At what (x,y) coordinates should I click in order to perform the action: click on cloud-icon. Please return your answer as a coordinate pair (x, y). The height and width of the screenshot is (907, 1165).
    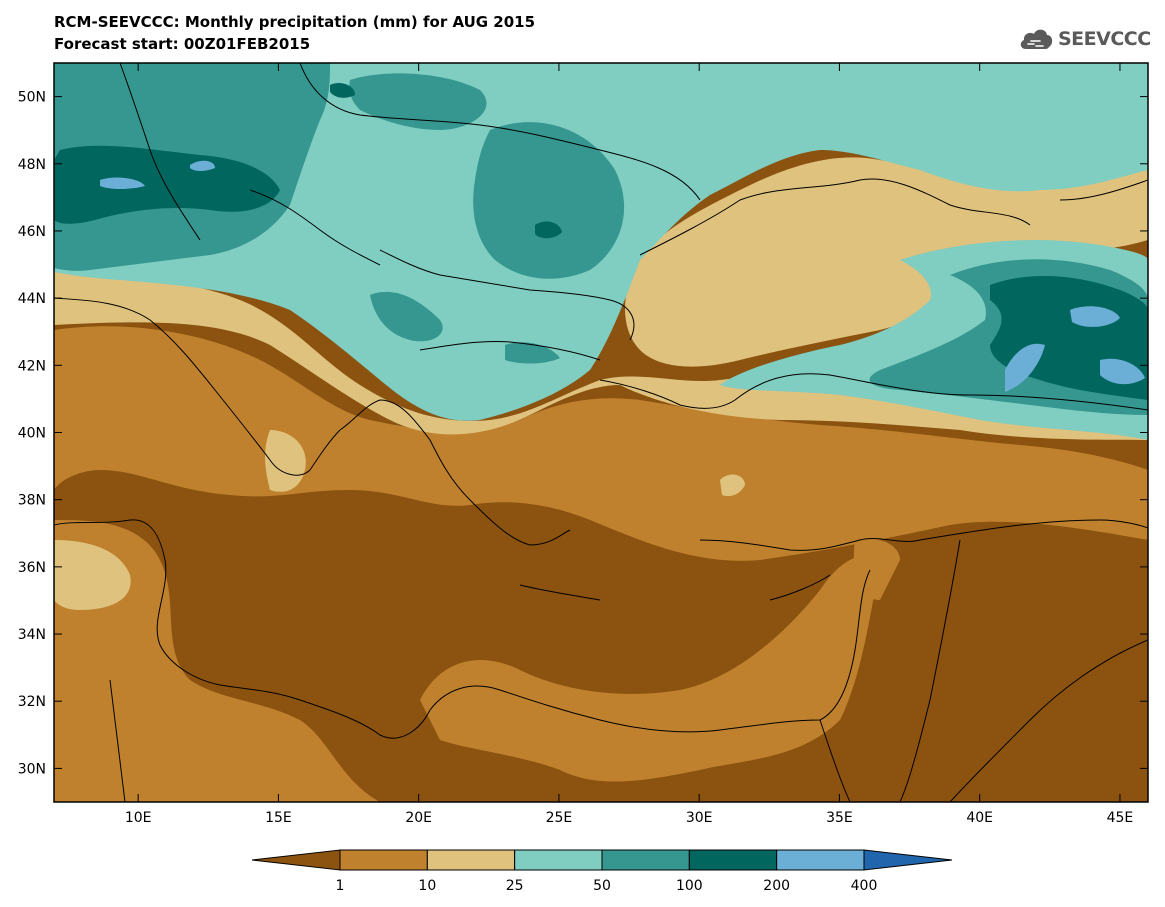
    Looking at the image, I should click on (1036, 39).